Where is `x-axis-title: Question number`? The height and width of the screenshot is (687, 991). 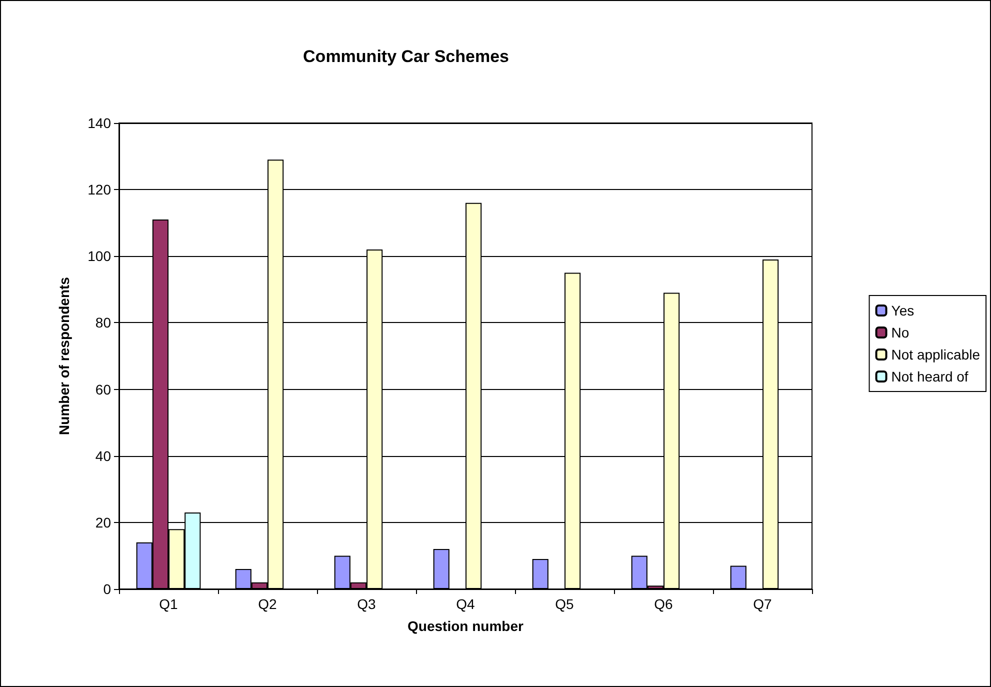 x-axis-title: Question number is located at coordinates (466, 626).